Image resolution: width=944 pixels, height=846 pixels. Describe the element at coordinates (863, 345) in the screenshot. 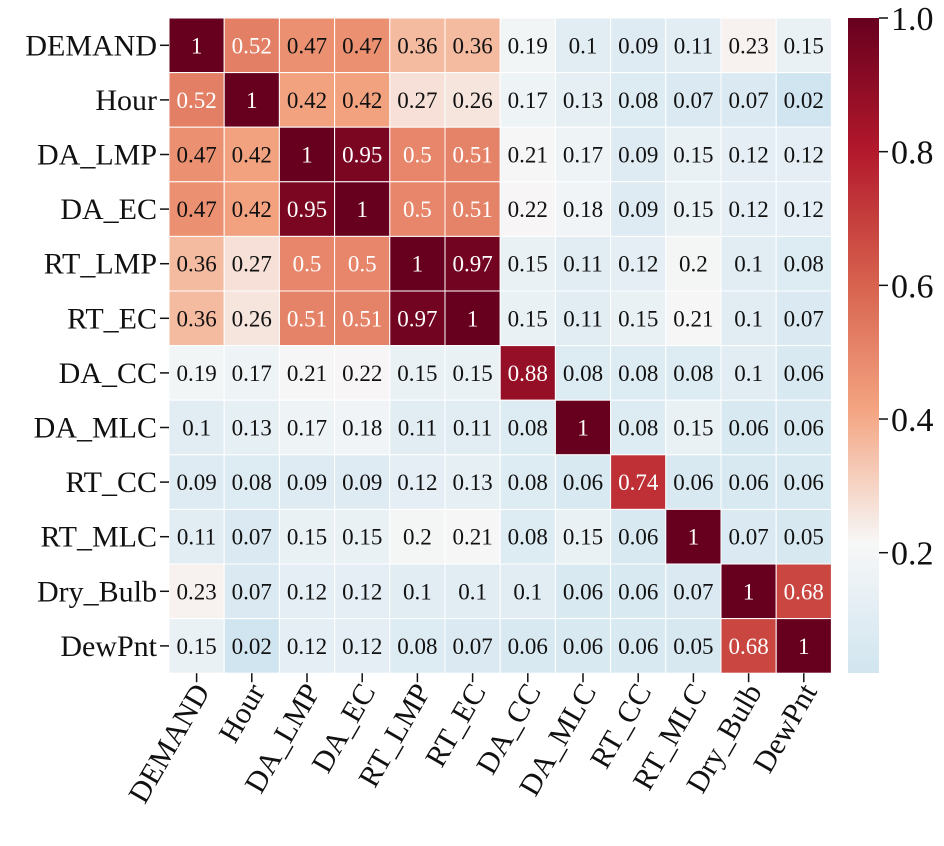

I see `colorbar-gradient` at that location.